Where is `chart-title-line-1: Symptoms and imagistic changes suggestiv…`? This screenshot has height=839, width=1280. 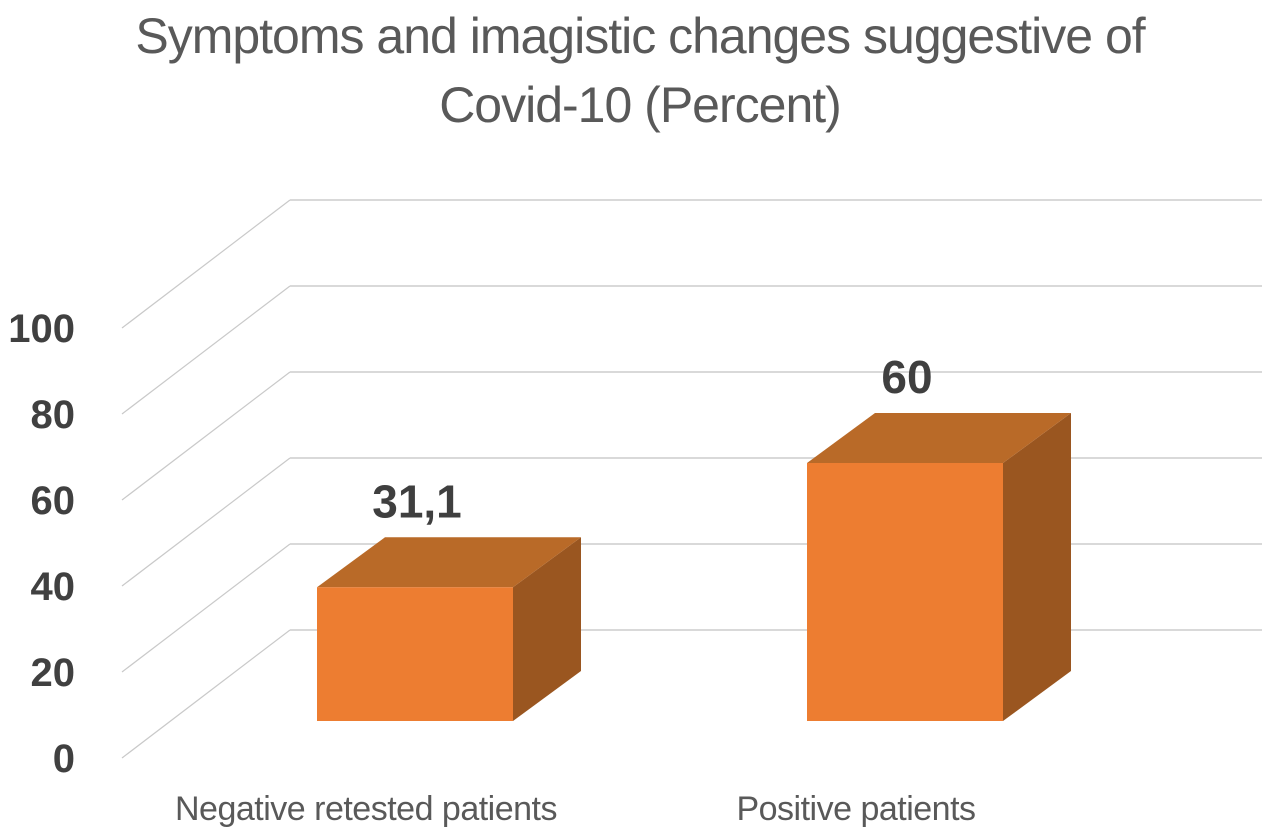 chart-title-line-1: Symptoms and imagistic changes suggestiv… is located at coordinates (640, 36).